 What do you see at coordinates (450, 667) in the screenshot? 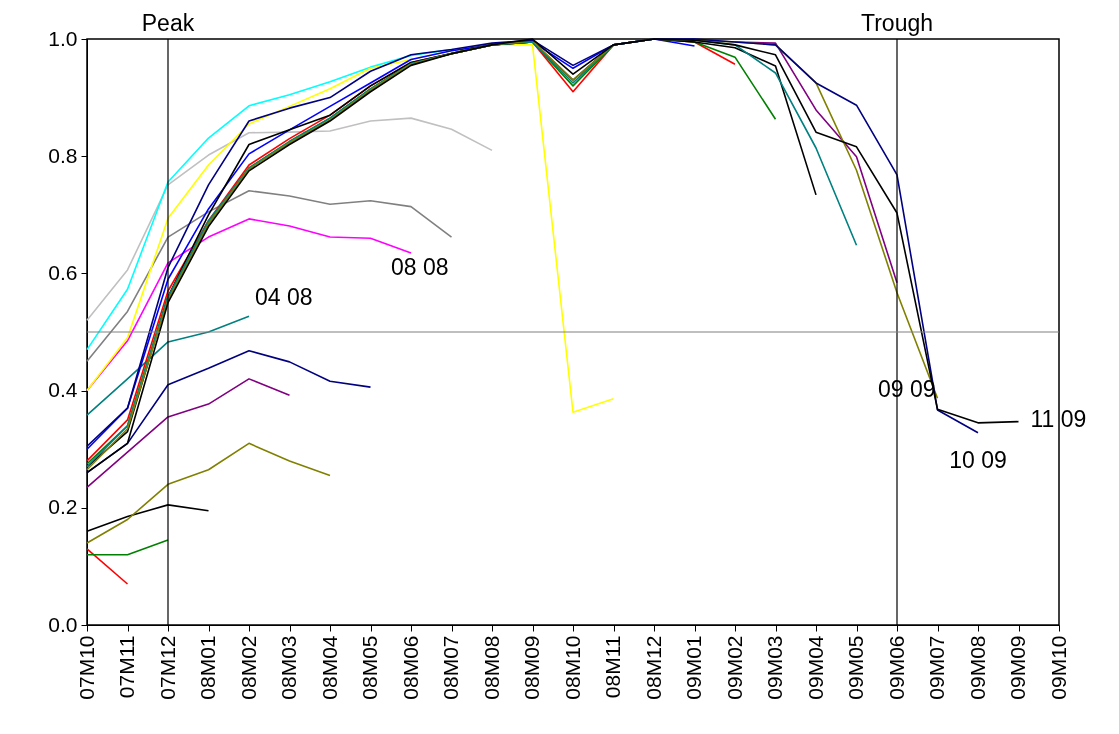
I see `x-tick-label: 08M07` at bounding box center [450, 667].